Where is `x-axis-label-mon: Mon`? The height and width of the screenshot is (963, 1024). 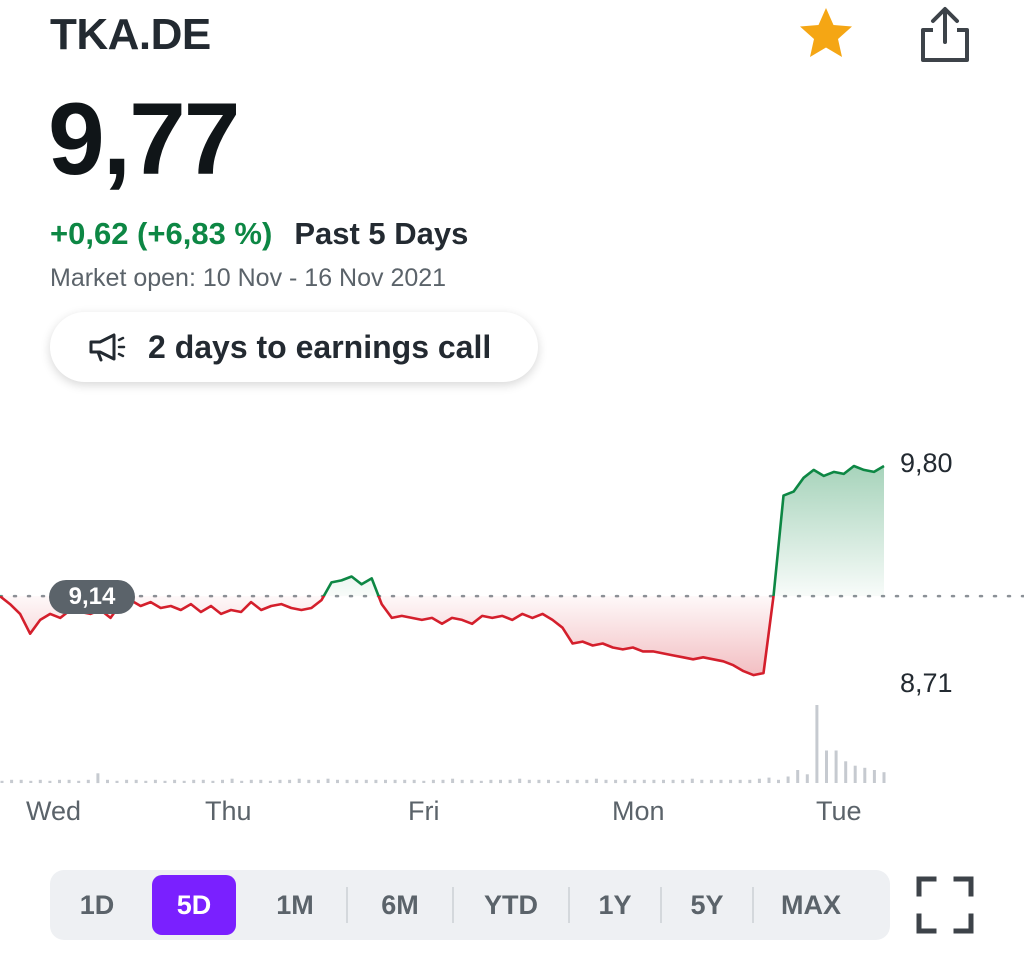 x-axis-label-mon: Mon is located at coordinates (638, 811).